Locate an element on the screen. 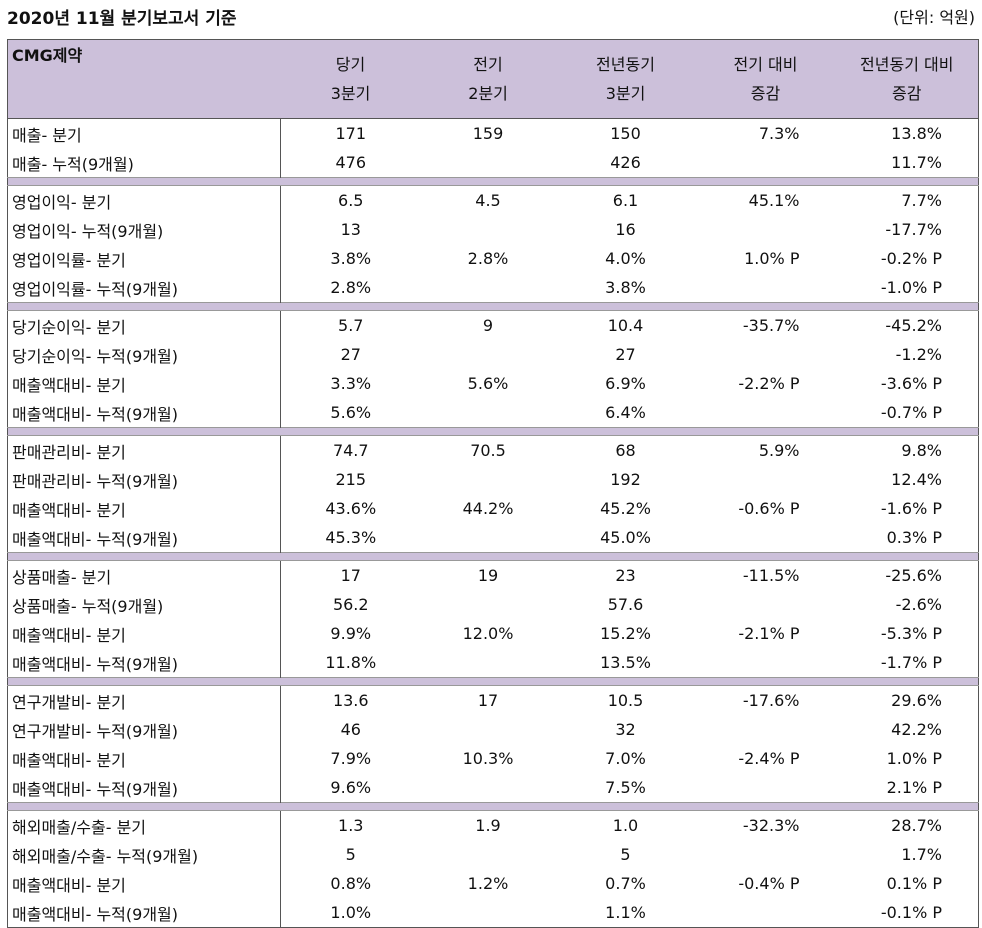 The width and height of the screenshot is (982, 928). cell-vs-year-ago: -5.3% P is located at coordinates (911, 633).